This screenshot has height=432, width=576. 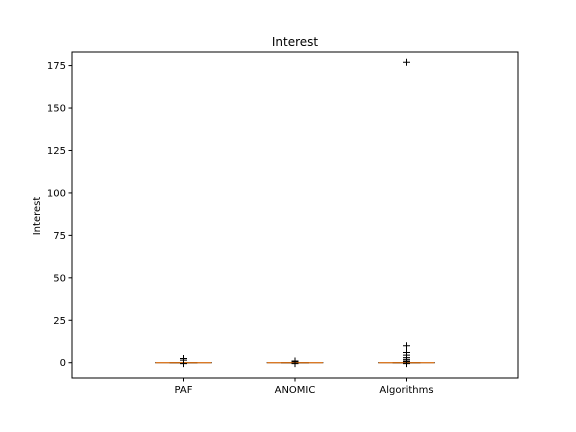 I want to click on y-tick-label: 150, so click(x=56, y=109).